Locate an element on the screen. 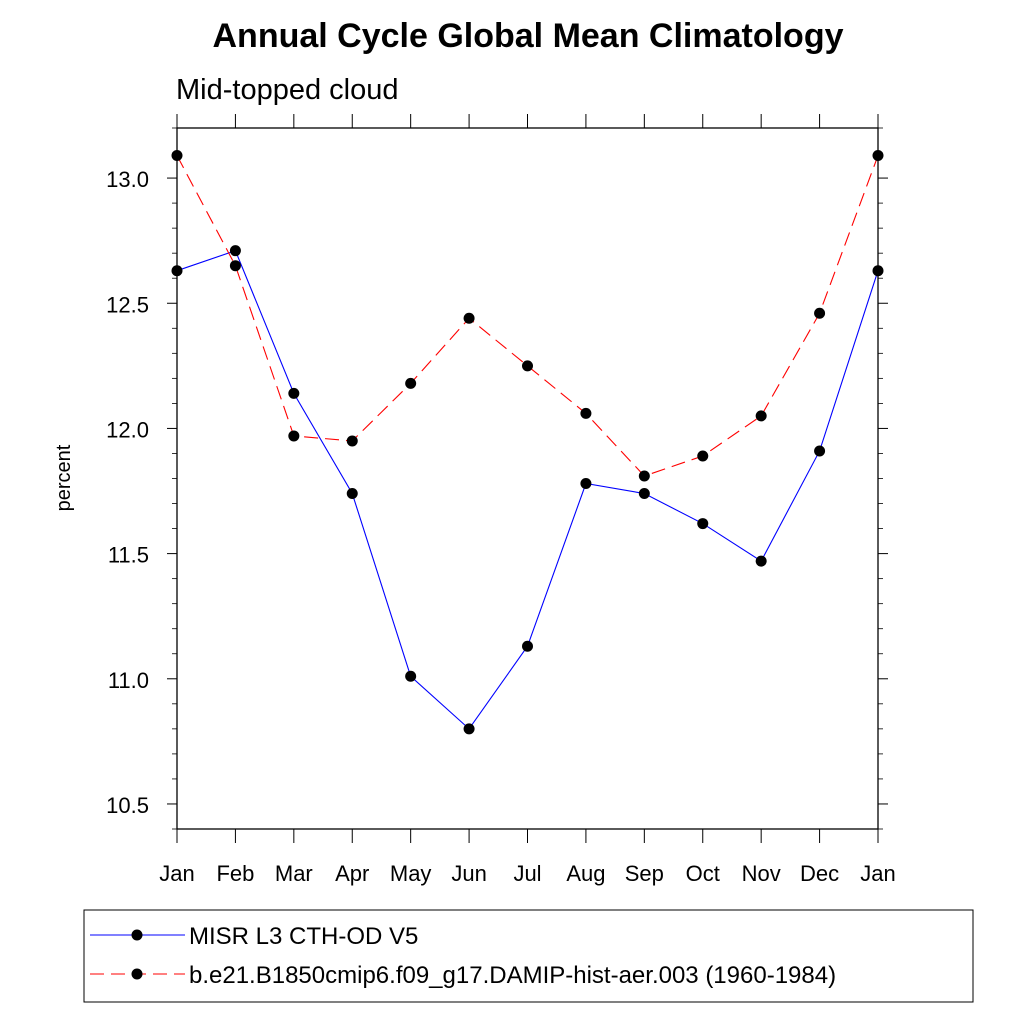 This screenshot has height=1024, width=1024. x-tick-label: Jun is located at coordinates (468, 873).